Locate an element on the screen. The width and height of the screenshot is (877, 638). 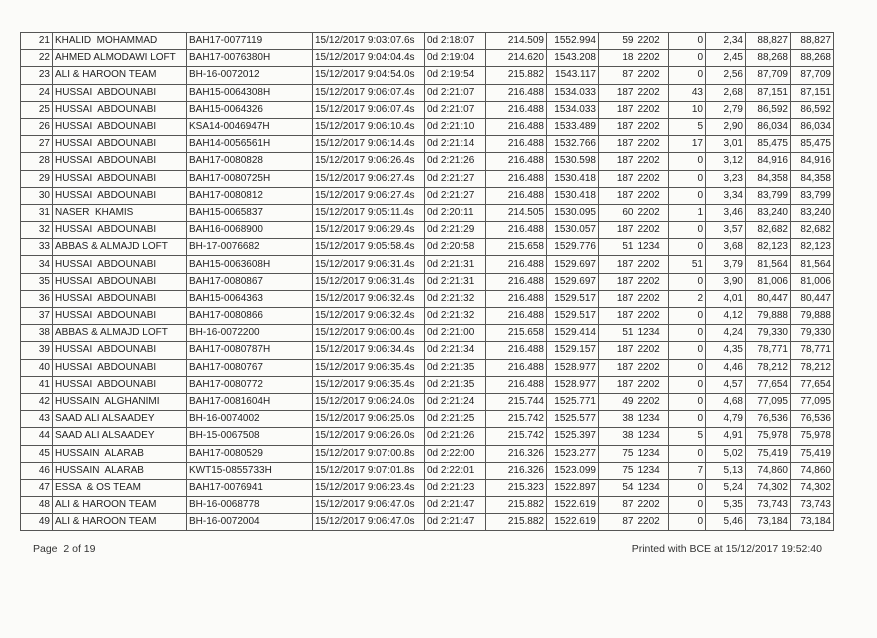
cell: 41 is located at coordinates (36, 384).